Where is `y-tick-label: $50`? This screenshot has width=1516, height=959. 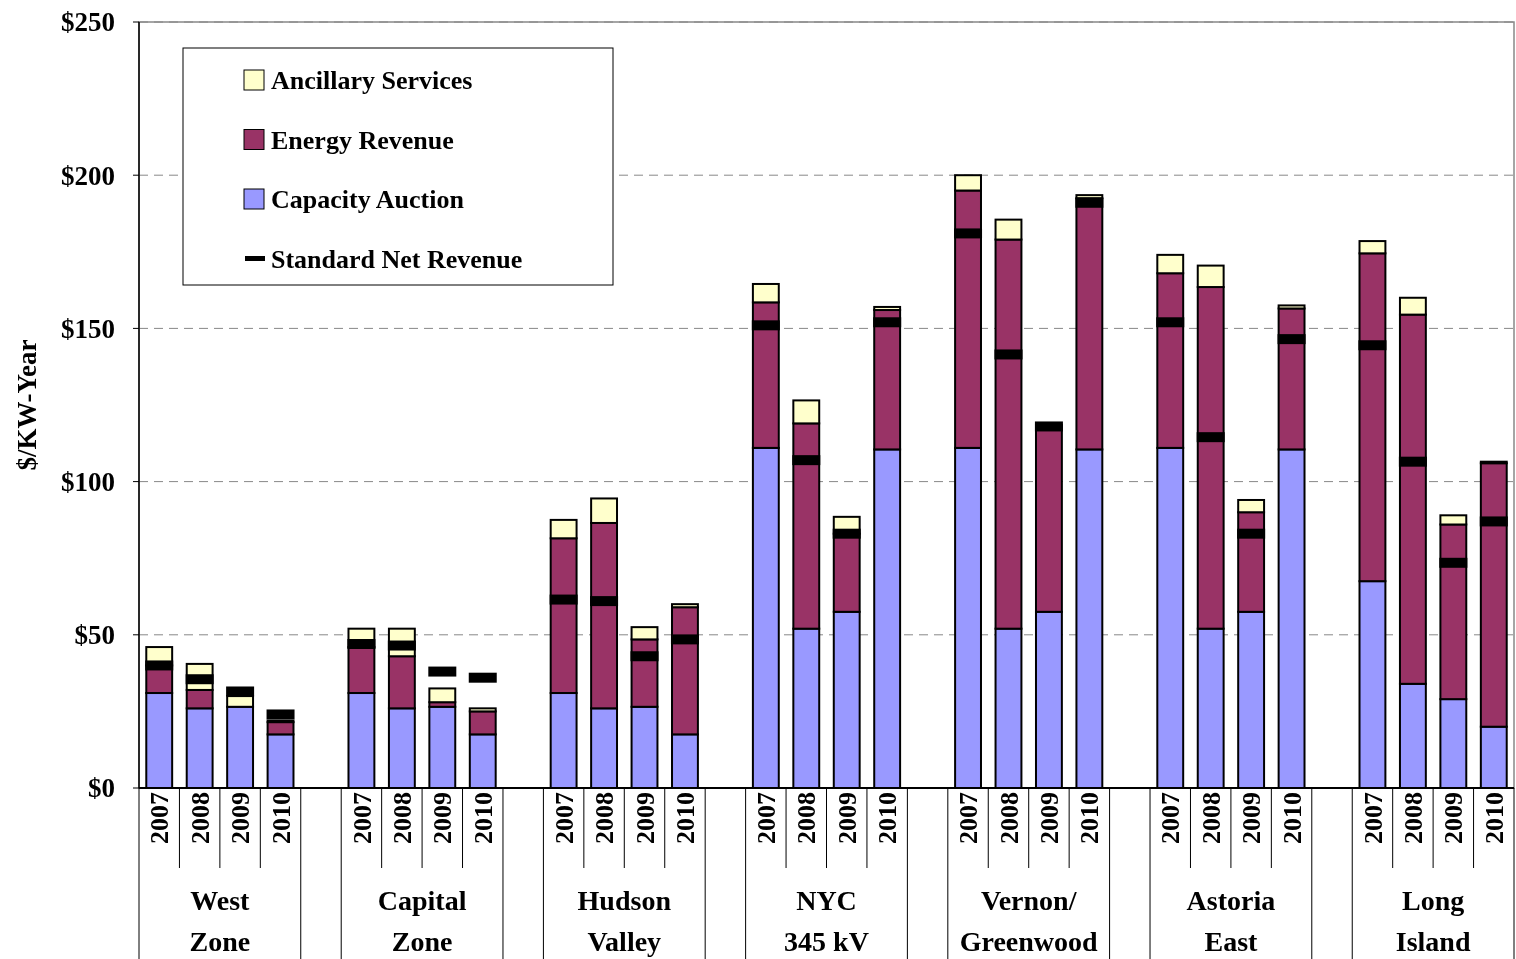
y-tick-label: $50 is located at coordinates (94, 635).